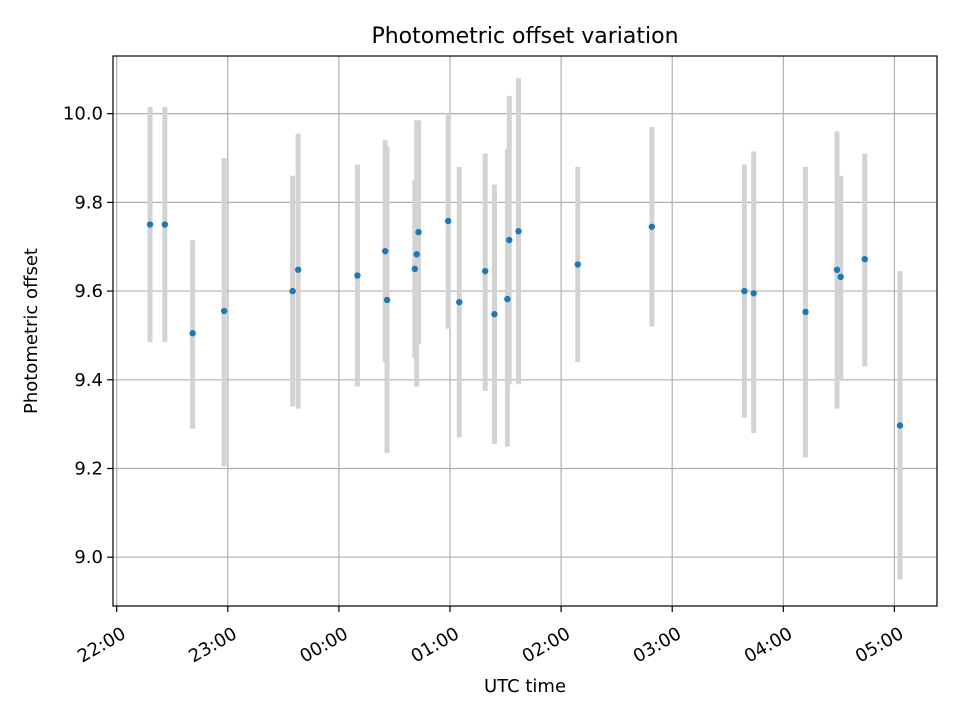 The width and height of the screenshot is (960, 720). What do you see at coordinates (525, 686) in the screenshot?
I see `x-axis-label: UTC time` at bounding box center [525, 686].